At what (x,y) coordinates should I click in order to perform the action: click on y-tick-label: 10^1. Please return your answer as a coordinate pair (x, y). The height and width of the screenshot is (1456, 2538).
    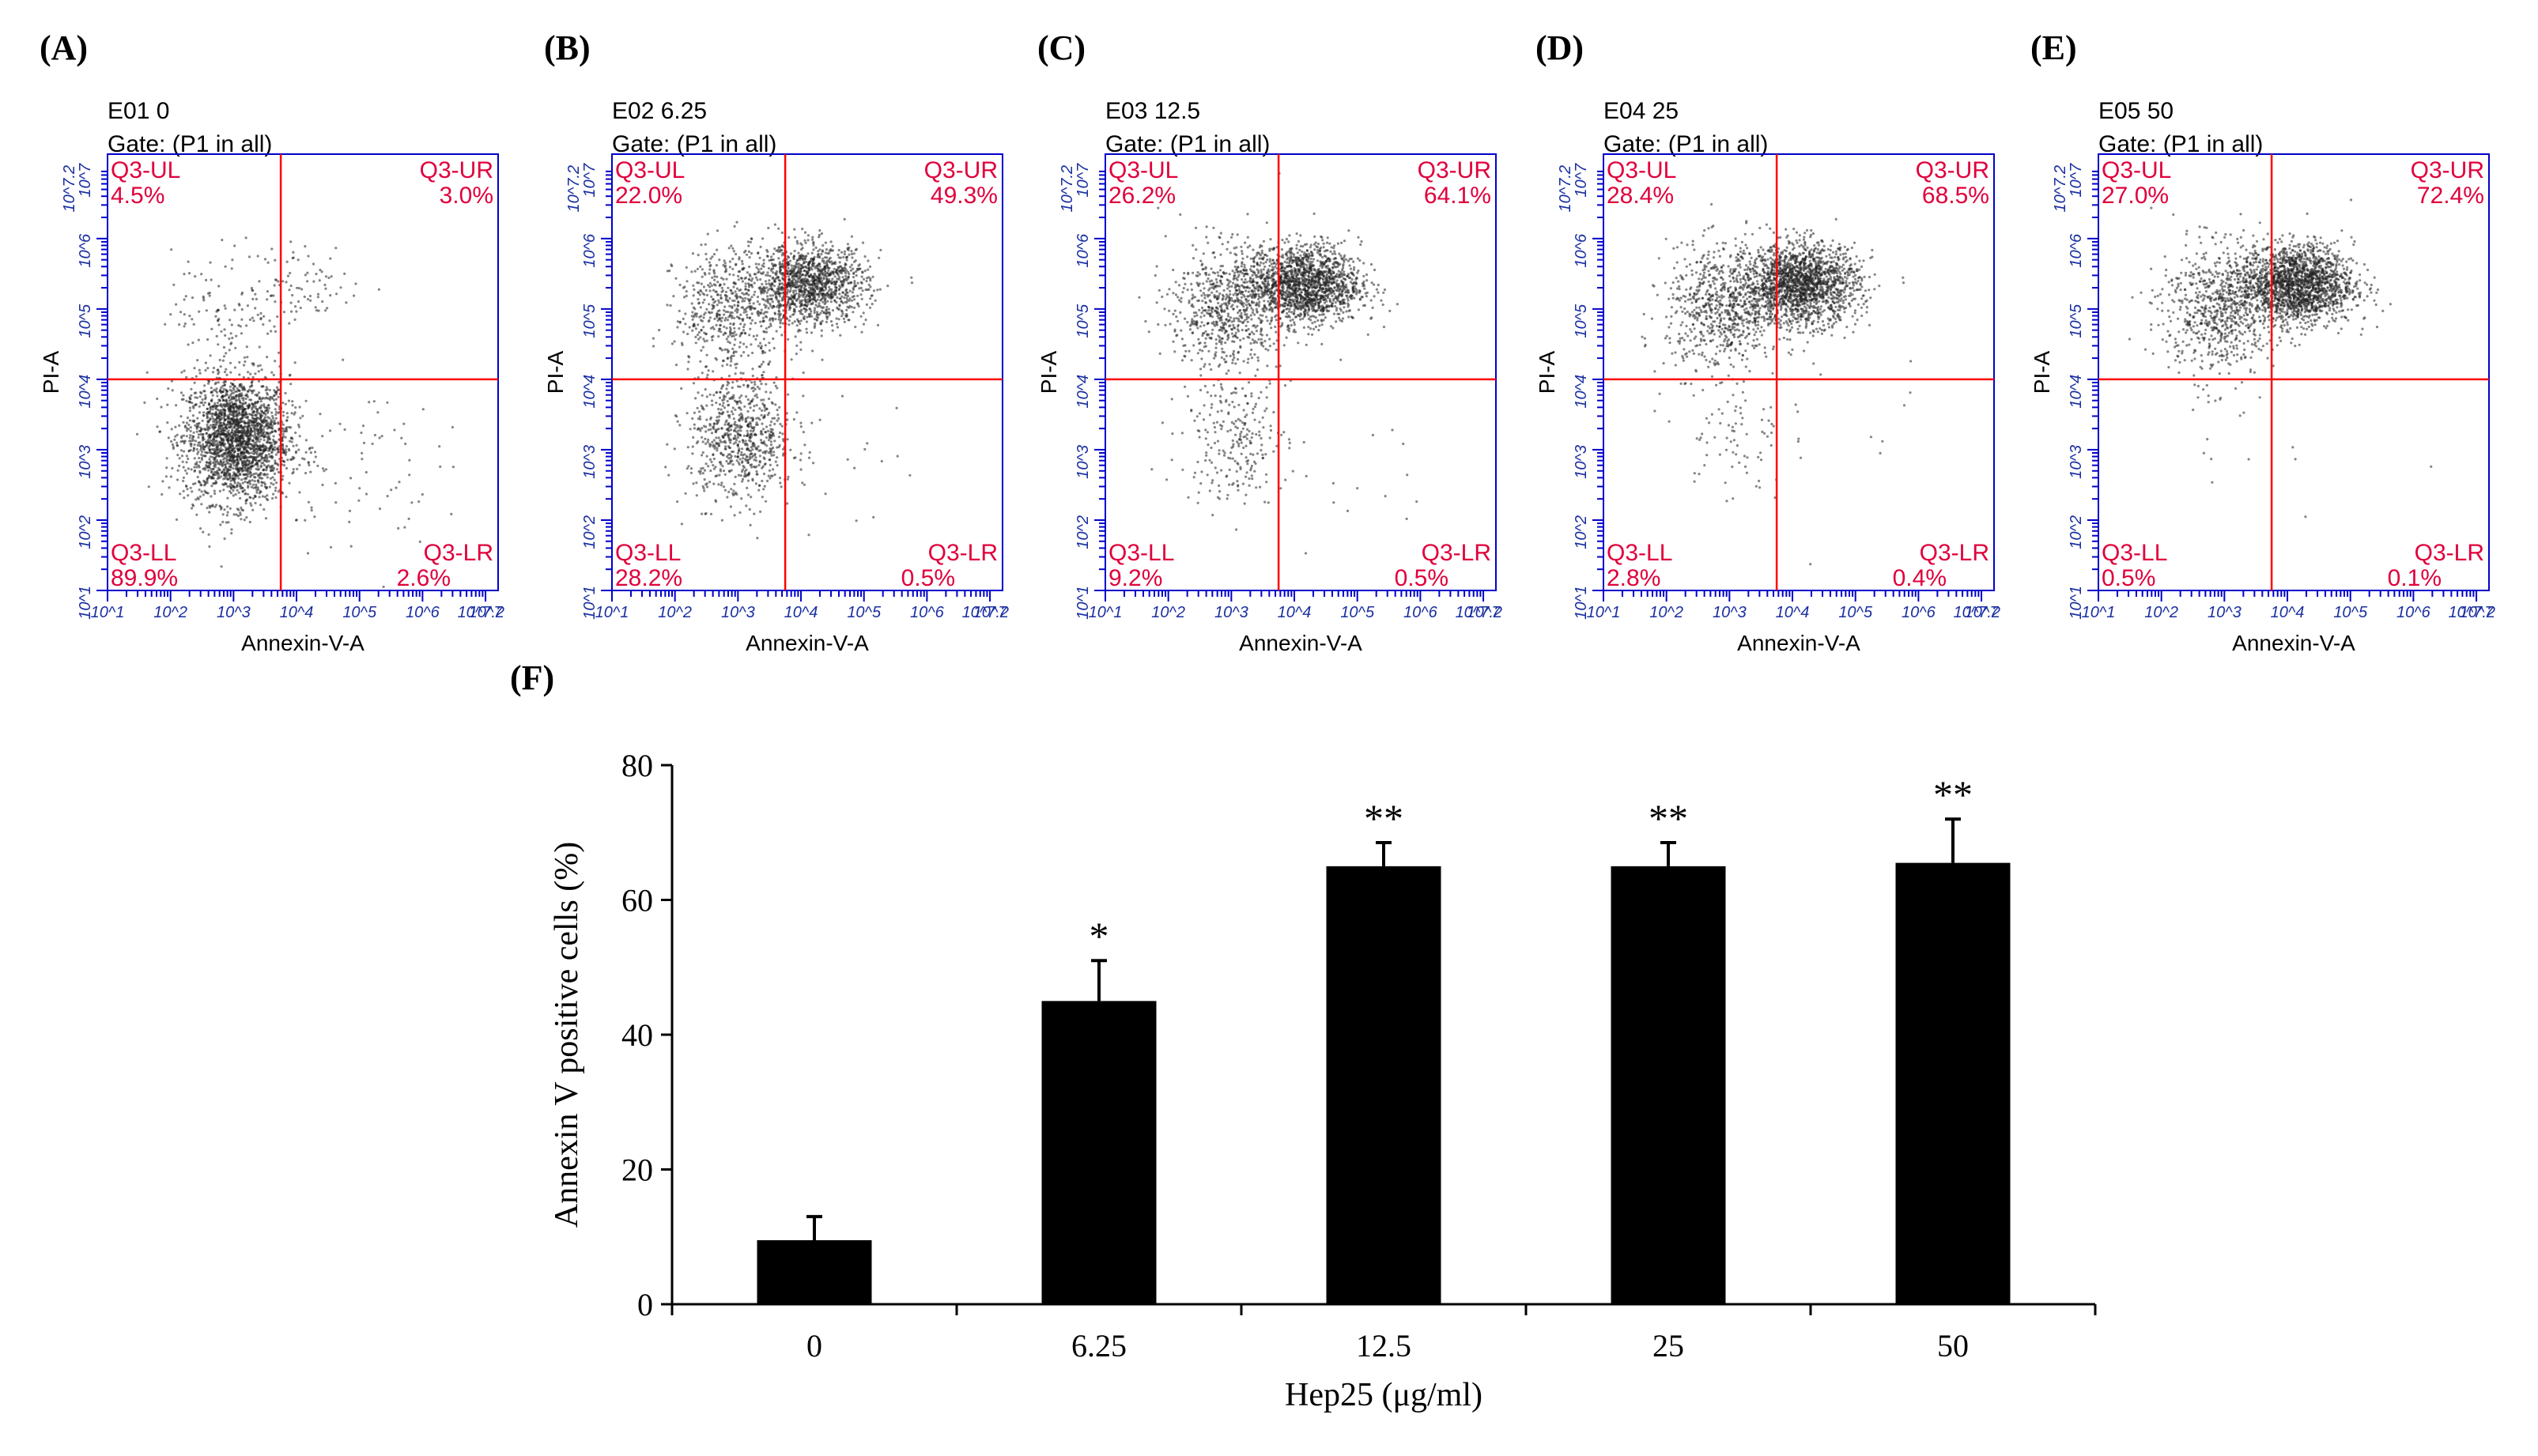
    Looking at the image, I should click on (85, 603).